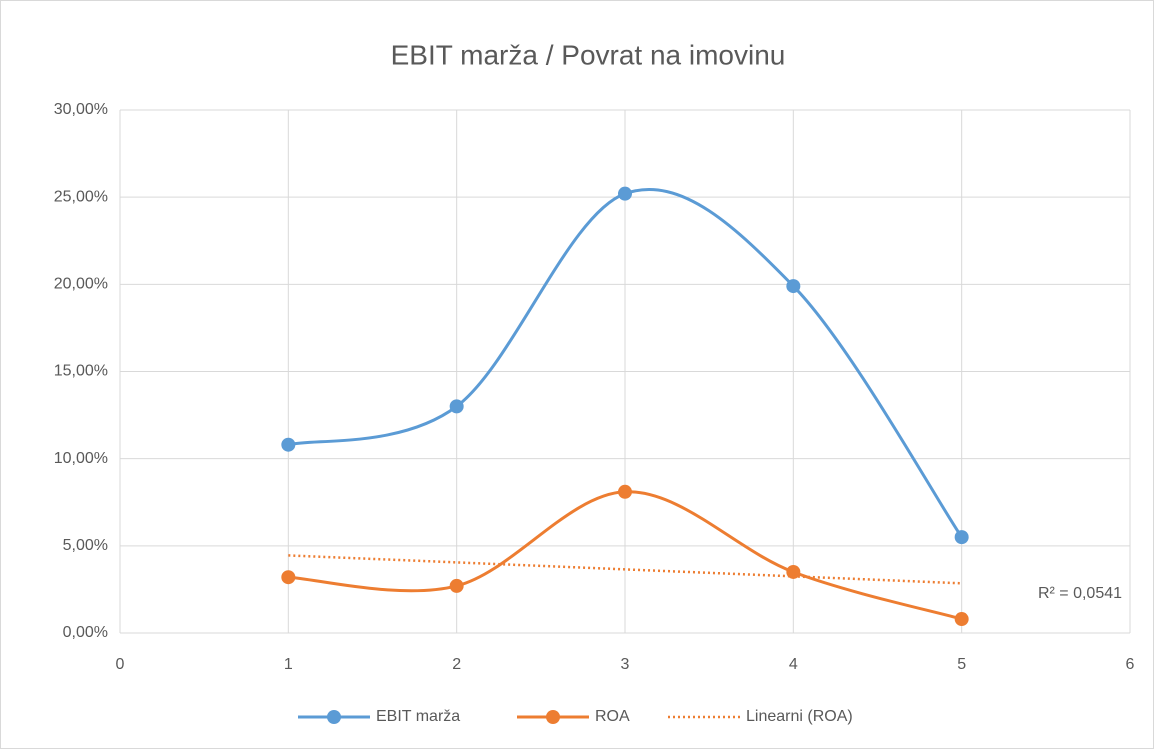  What do you see at coordinates (85, 632) in the screenshot?
I see `y-tick-label: 0,00%` at bounding box center [85, 632].